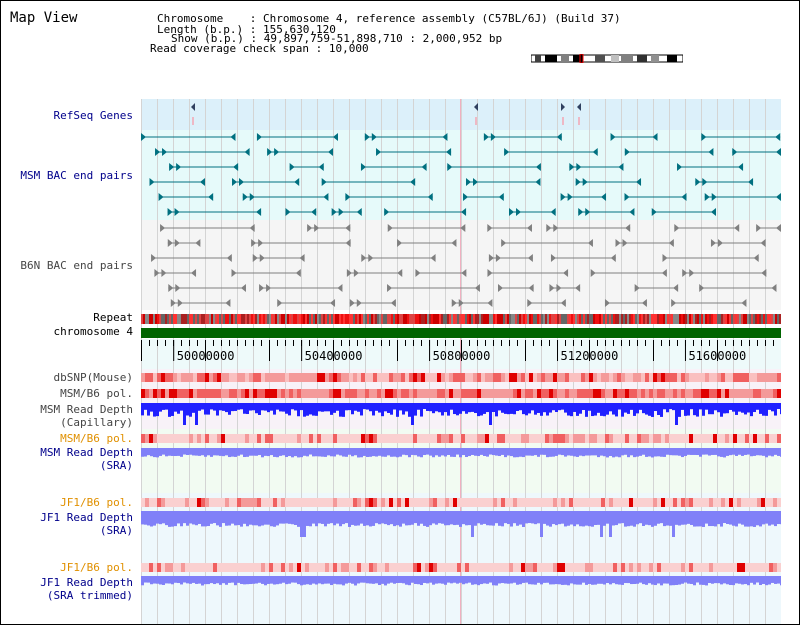 Image resolution: width=800 pixels, height=625 pixels. Describe the element at coordinates (96, 502) in the screenshot. I see `jf1-b6-pol-label: JF1/B6 pol.` at that location.